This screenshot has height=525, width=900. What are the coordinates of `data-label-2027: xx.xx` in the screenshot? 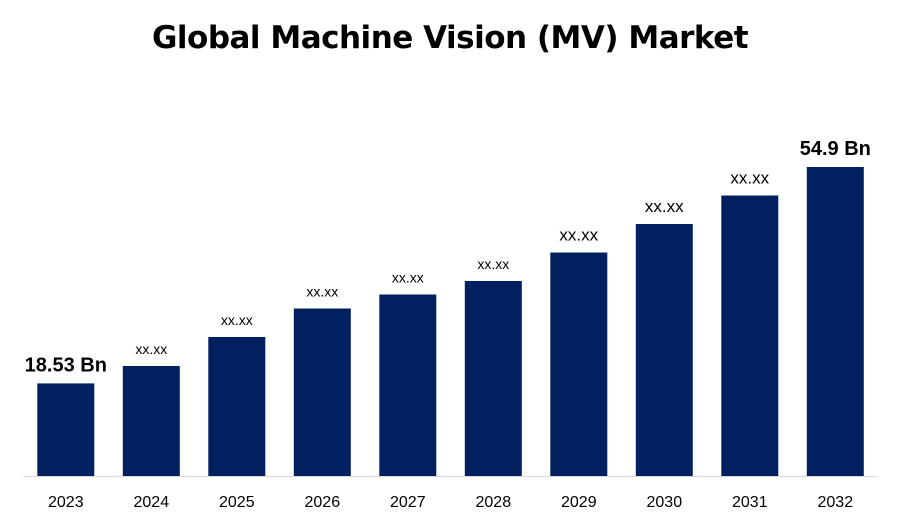 It's located at (408, 278).